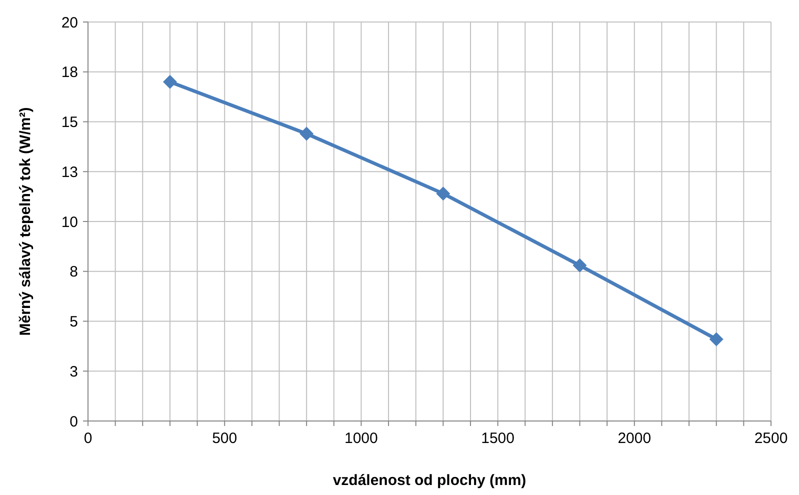 The image size is (799, 495). Describe the element at coordinates (361, 438) in the screenshot. I see `x-tick-label: 1000` at that location.